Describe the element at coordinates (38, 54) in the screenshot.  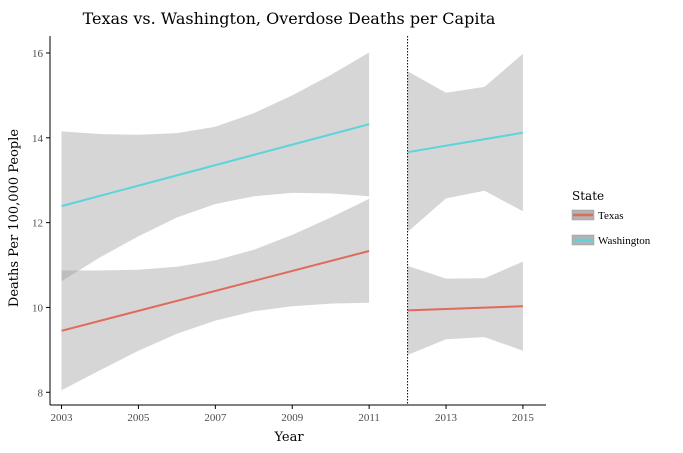
I see `y-tick-label: 16` at that location.